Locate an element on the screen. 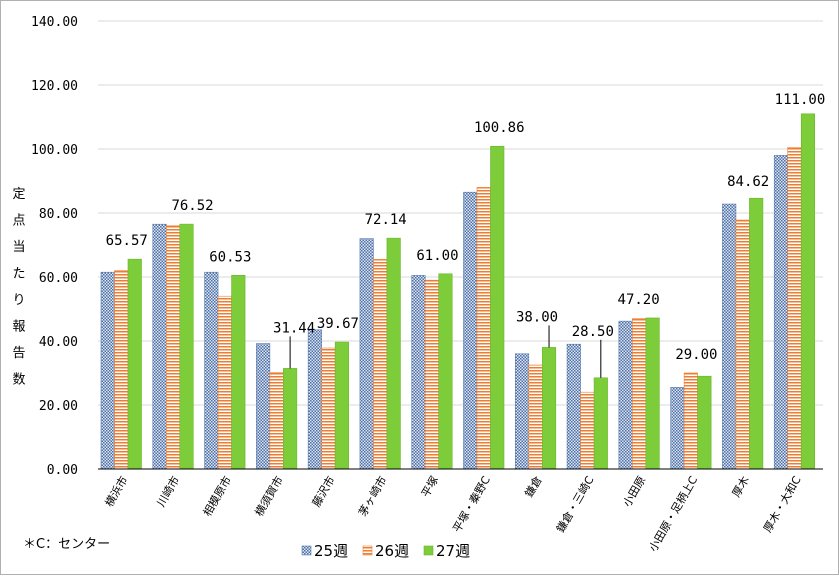 The height and width of the screenshot is (578, 839). legend: 25週 26週 27週 is located at coordinates (385, 551).